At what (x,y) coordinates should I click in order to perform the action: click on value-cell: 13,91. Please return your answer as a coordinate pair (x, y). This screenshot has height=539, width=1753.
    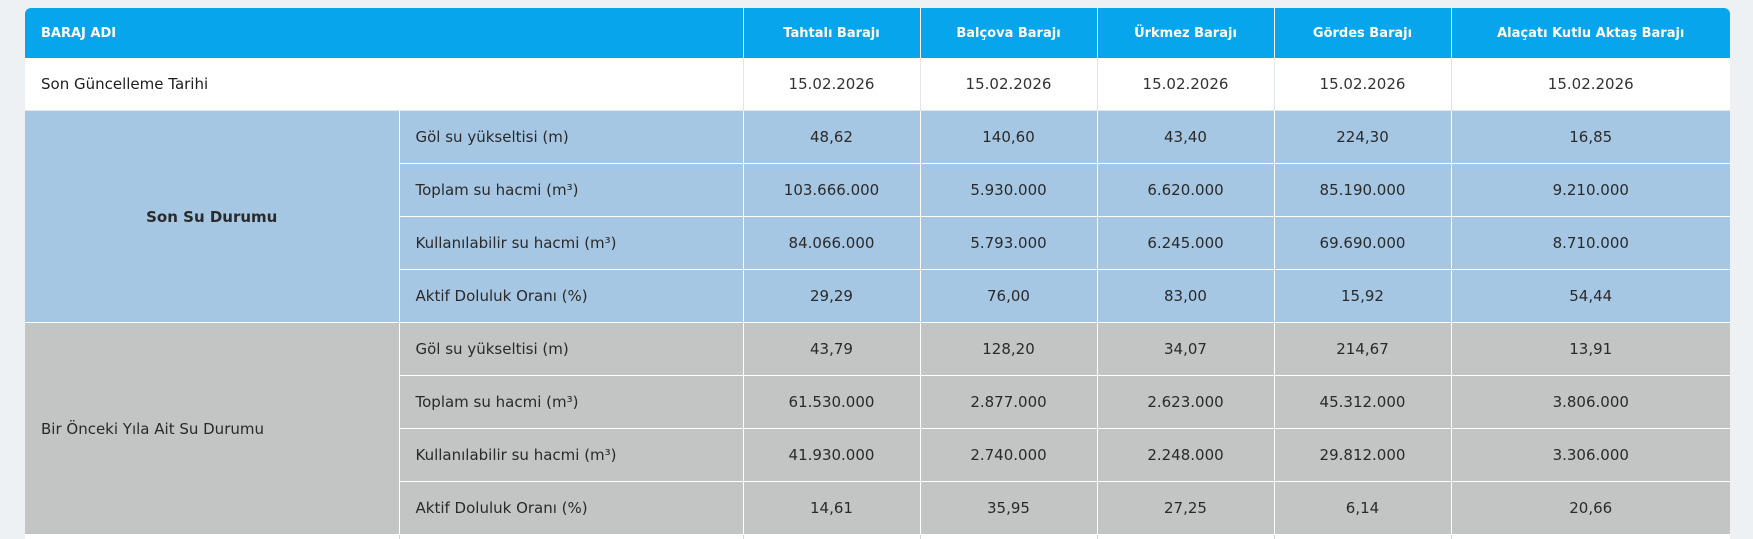
    Looking at the image, I should click on (1590, 349).